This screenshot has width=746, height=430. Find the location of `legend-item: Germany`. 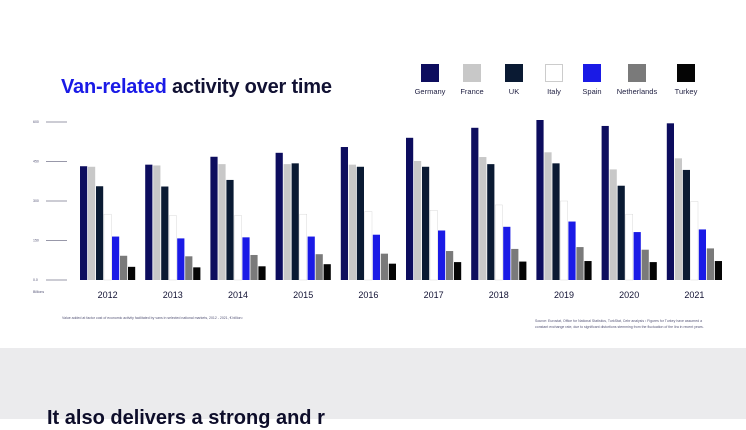

legend-item: Germany is located at coordinates (430, 80).